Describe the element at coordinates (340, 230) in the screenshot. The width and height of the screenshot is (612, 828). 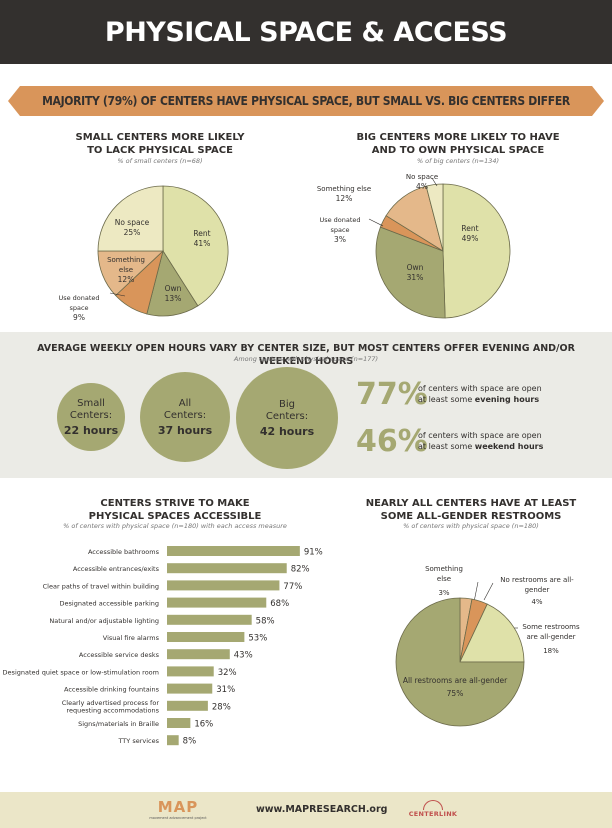
I see `big-pie-label-donated: Use donated space 3%` at that location.